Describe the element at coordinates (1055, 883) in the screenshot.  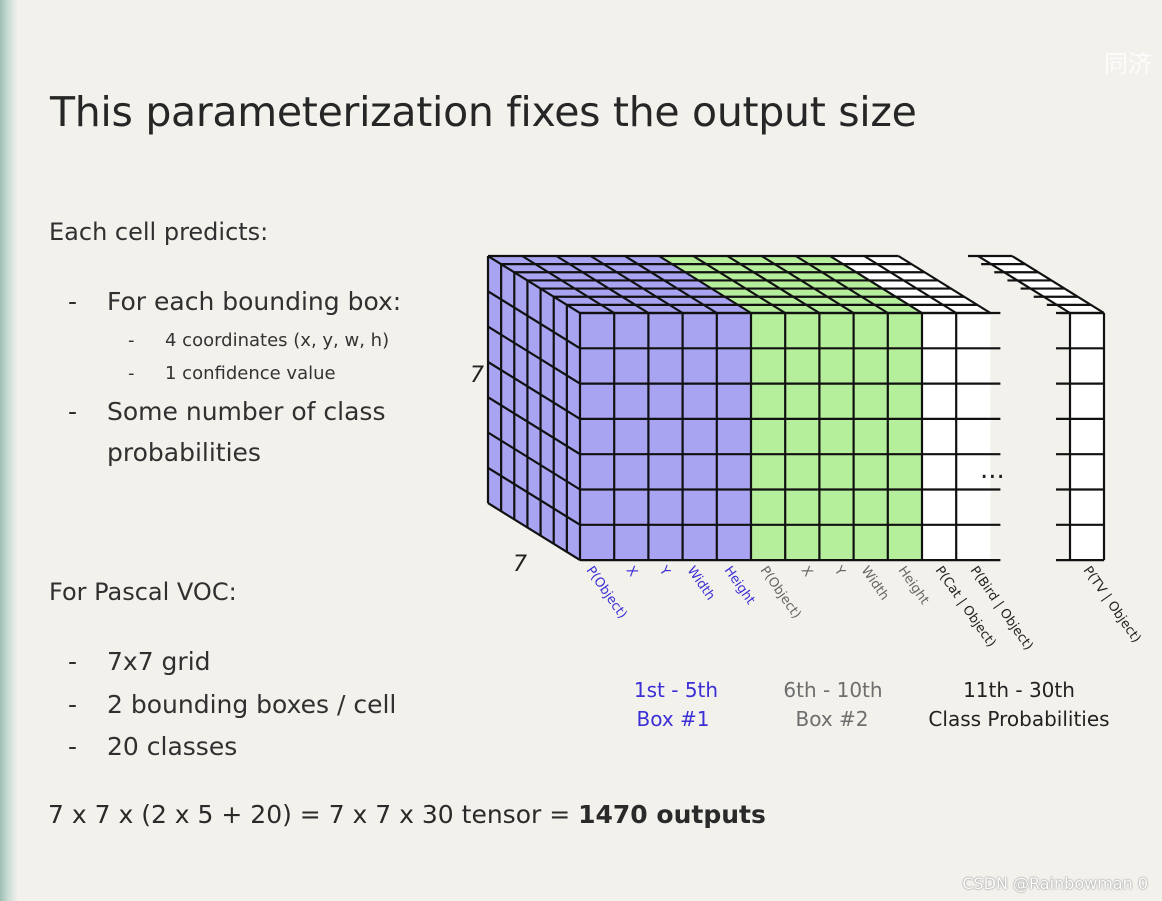
I see `watermark-bottom: CSDN @Rainbowman 0` at that location.